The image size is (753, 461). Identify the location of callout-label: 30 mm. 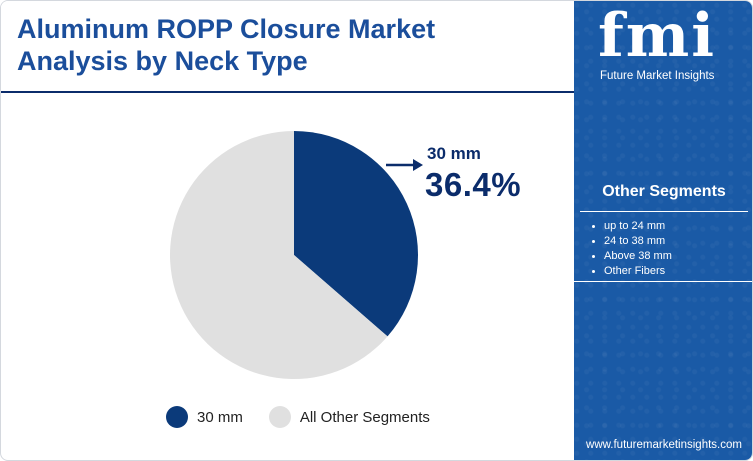
(454, 153).